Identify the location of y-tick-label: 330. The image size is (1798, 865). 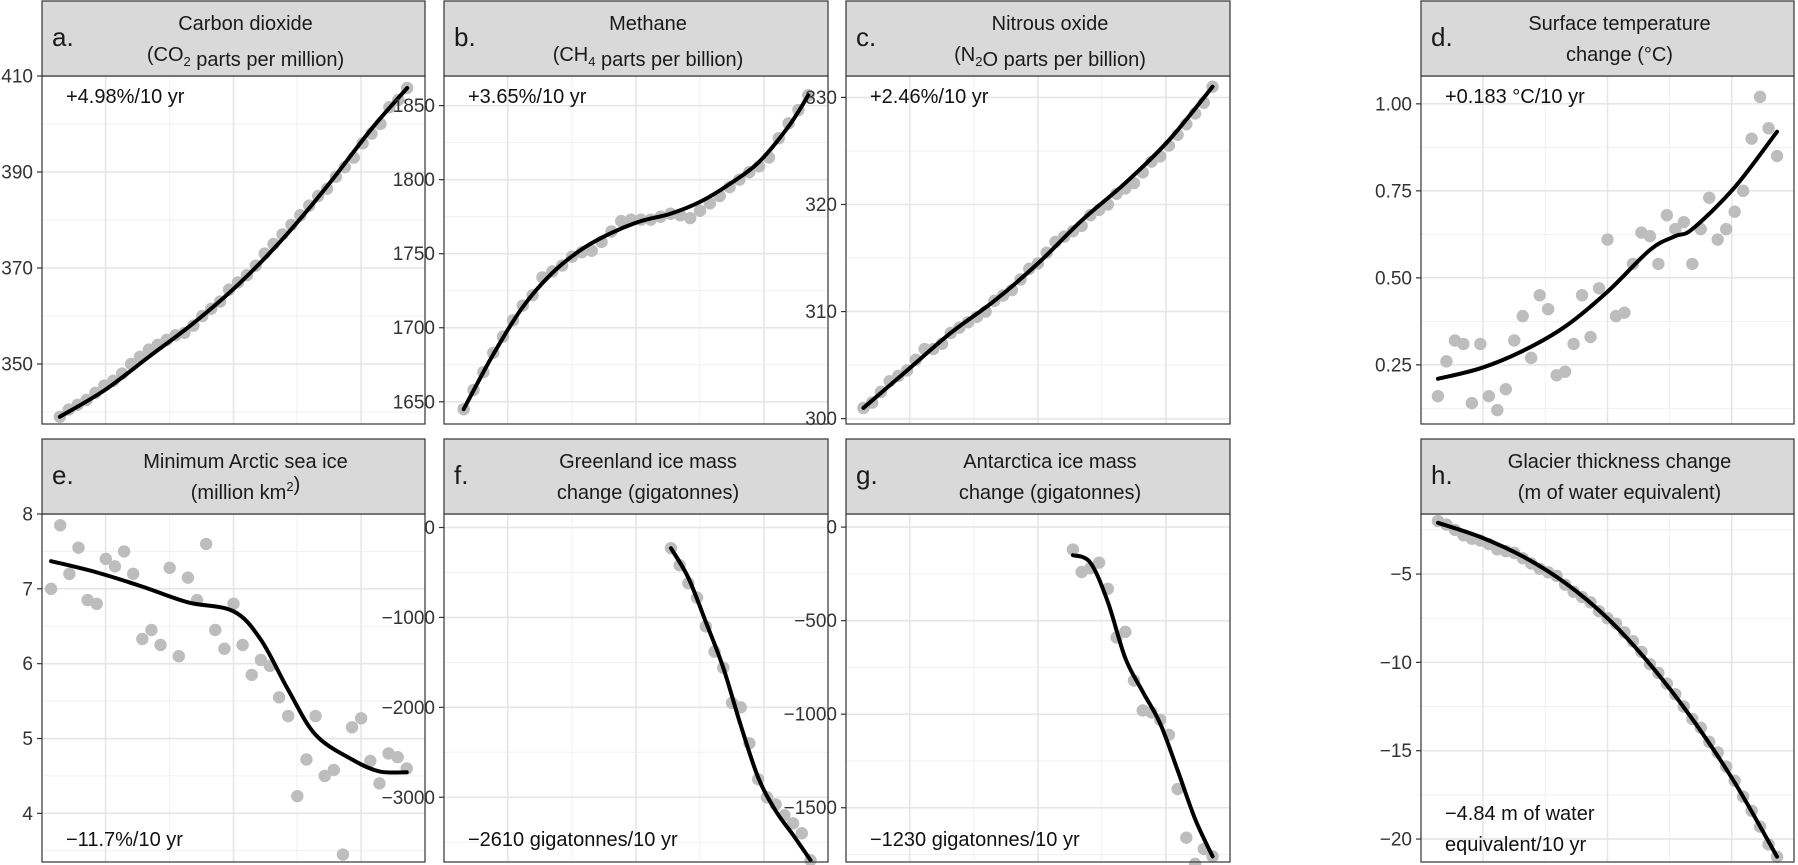
(821, 98).